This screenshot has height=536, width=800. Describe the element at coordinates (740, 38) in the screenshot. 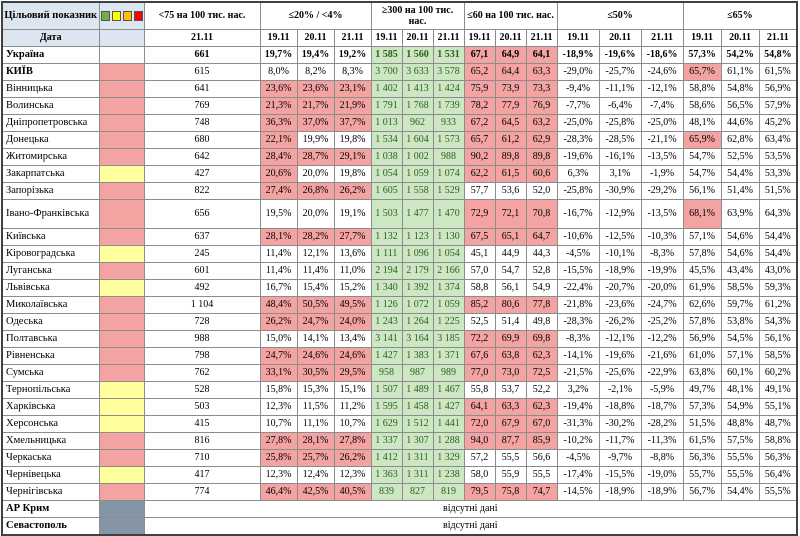

I see `date-cell: 20.11` at that location.